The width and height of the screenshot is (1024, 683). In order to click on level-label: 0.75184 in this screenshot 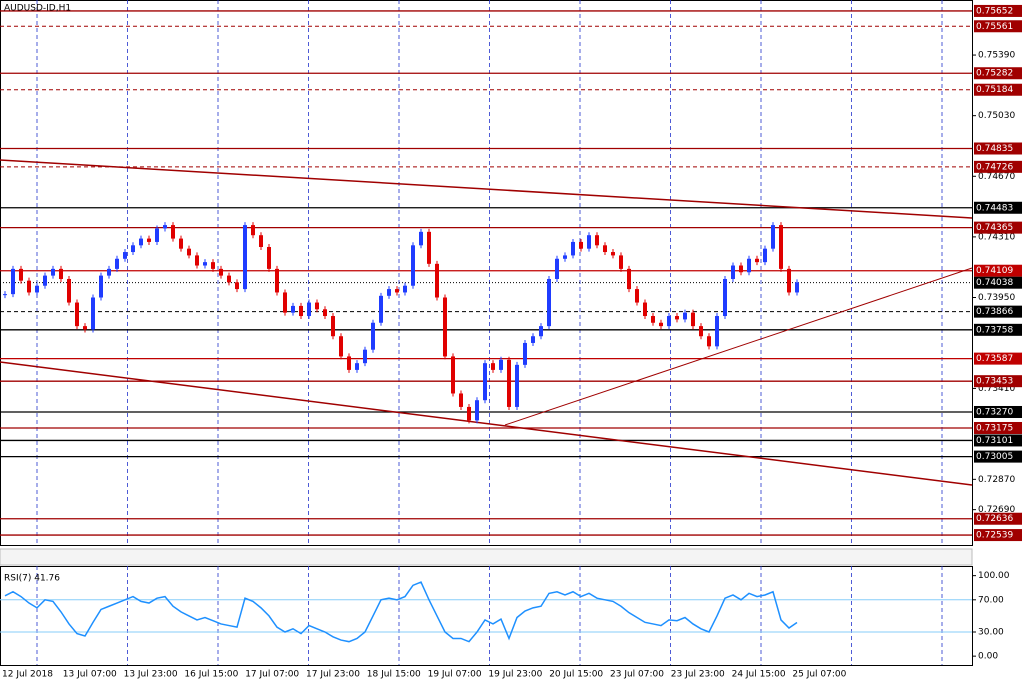, I will do `click(994, 90)`.